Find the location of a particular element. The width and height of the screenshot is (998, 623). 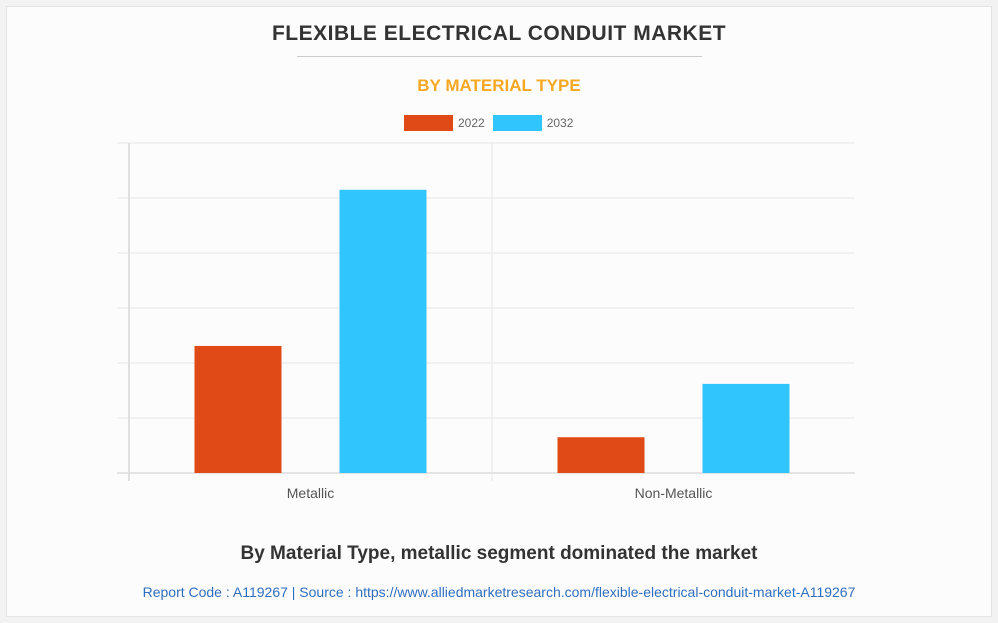

legend-item-2022: 2022 is located at coordinates (444, 123).